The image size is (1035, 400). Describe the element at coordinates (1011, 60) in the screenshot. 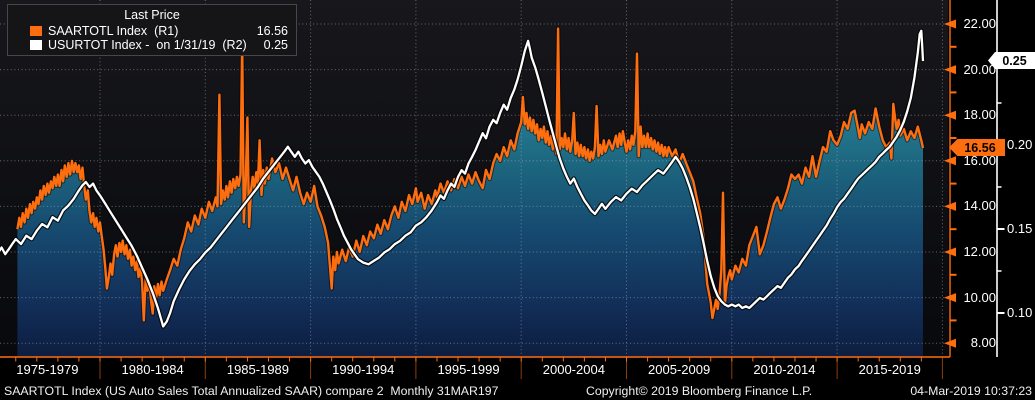

I see `usurtot-last-price-badge: 0.25` at that location.